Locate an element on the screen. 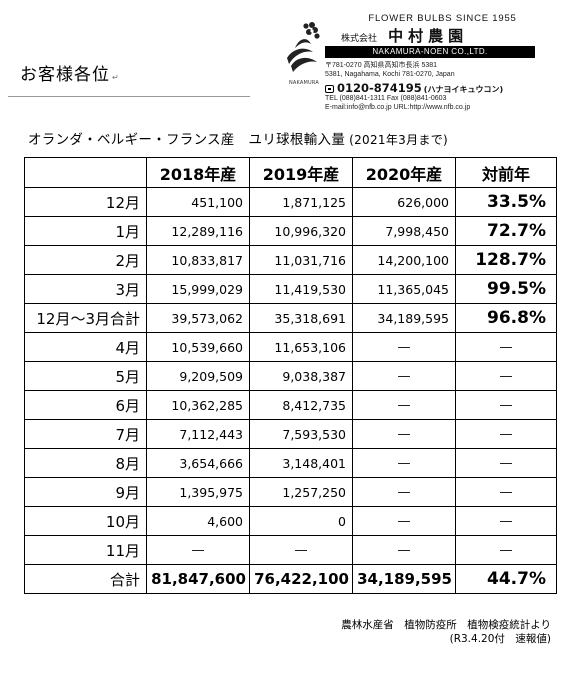 The height and width of the screenshot is (680, 573). value-2018-cell: 3,654,666 is located at coordinates (198, 463).